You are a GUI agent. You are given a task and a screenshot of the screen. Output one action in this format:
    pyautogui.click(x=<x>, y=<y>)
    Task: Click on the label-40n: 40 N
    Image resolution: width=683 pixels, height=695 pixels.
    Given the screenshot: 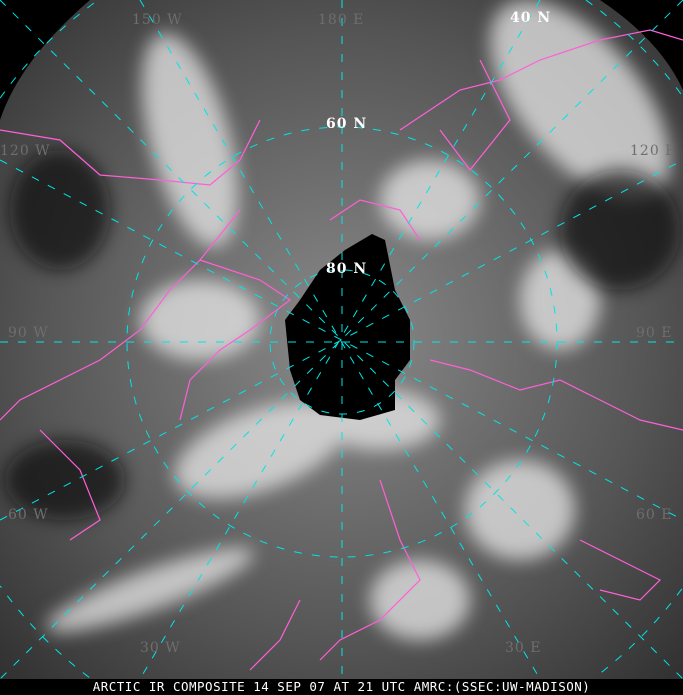 What is the action you would take?
    pyautogui.click(x=531, y=18)
    